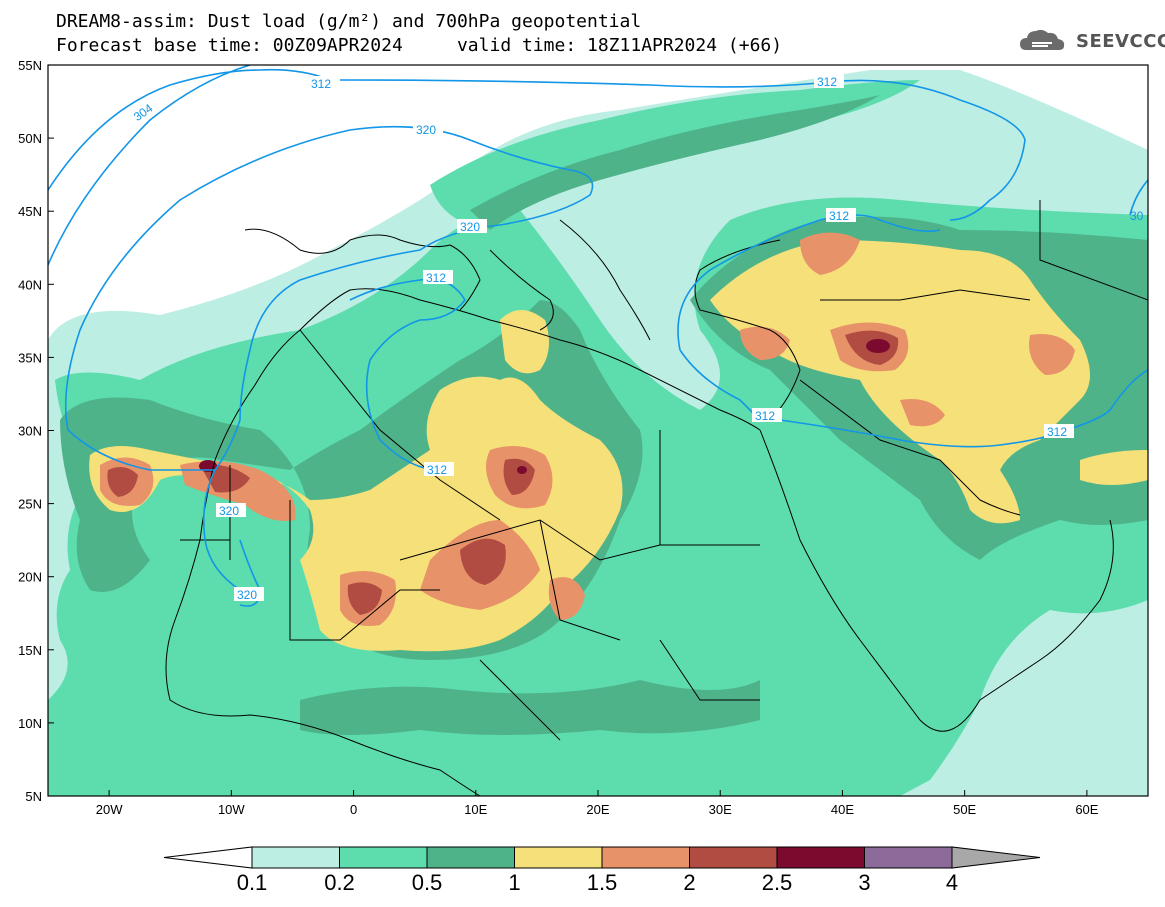 This screenshot has width=1165, height=907. I want to click on lat-tick-label: 5N, so click(33, 796).